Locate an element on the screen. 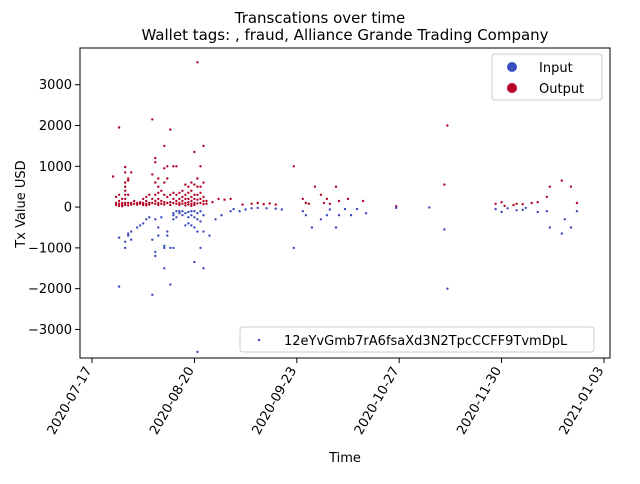  legend-direction-box is located at coordinates (547, 77).